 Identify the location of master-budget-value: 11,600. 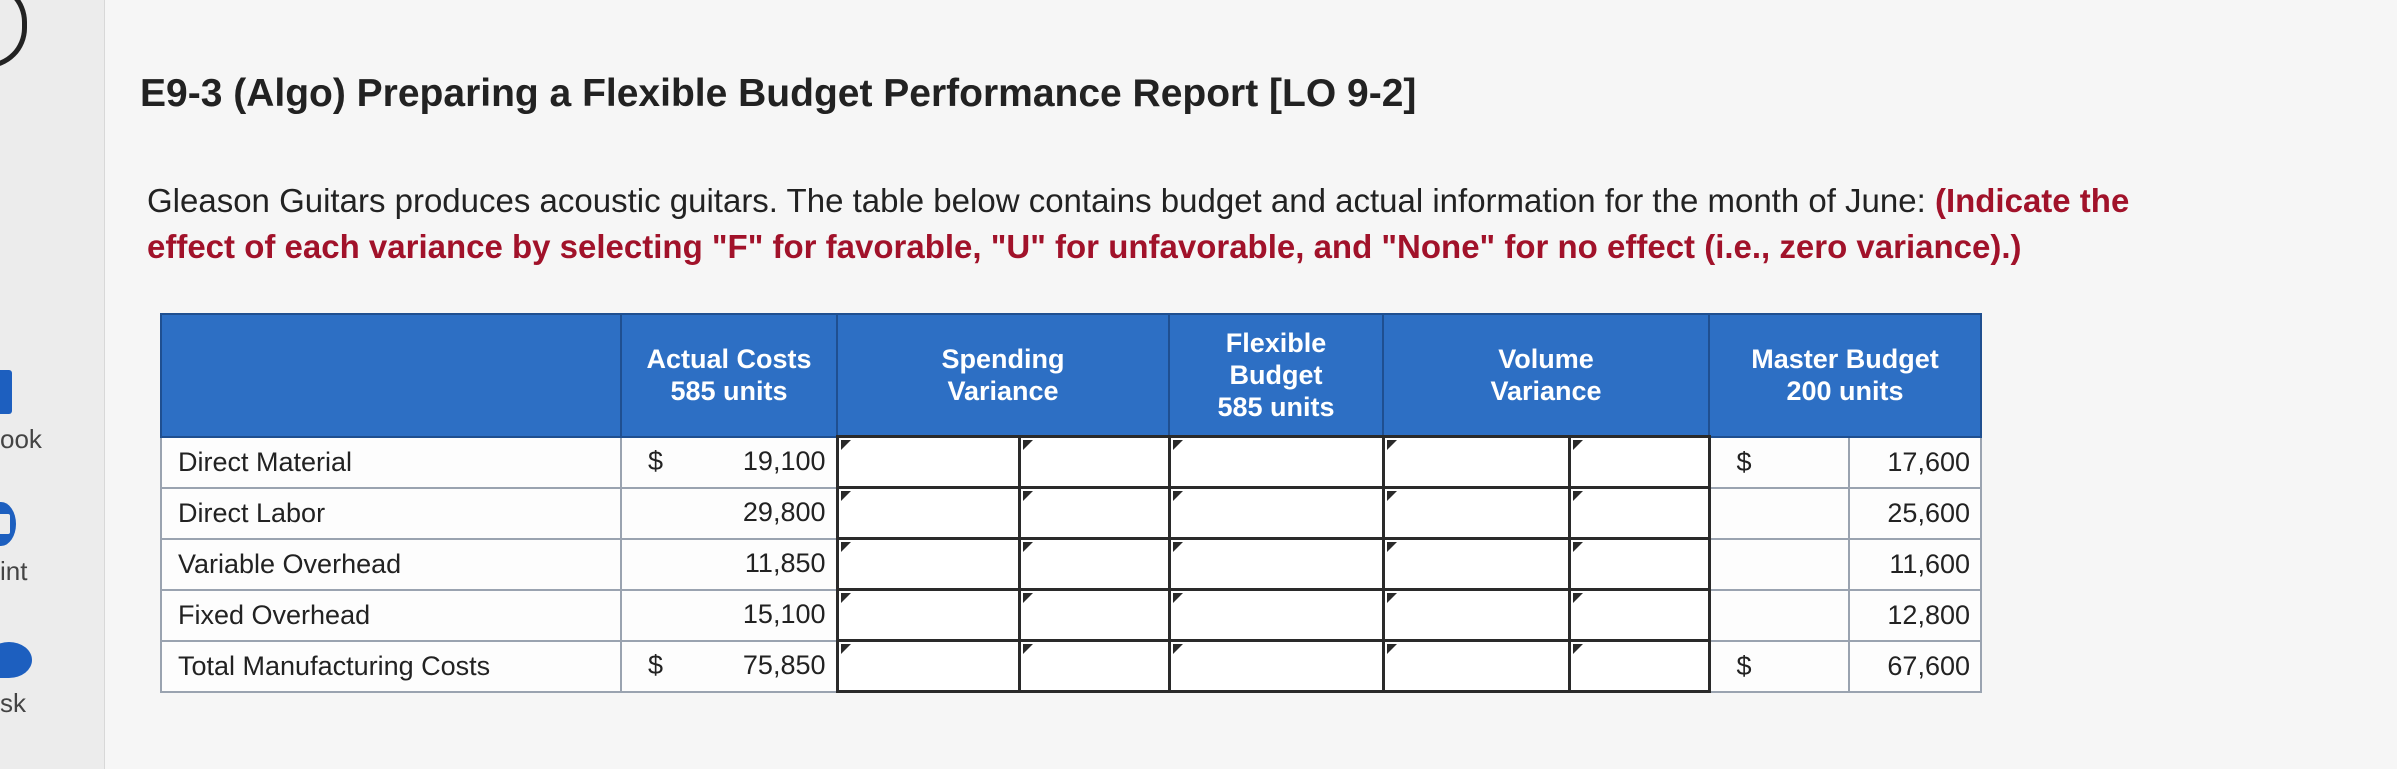
(1915, 564).